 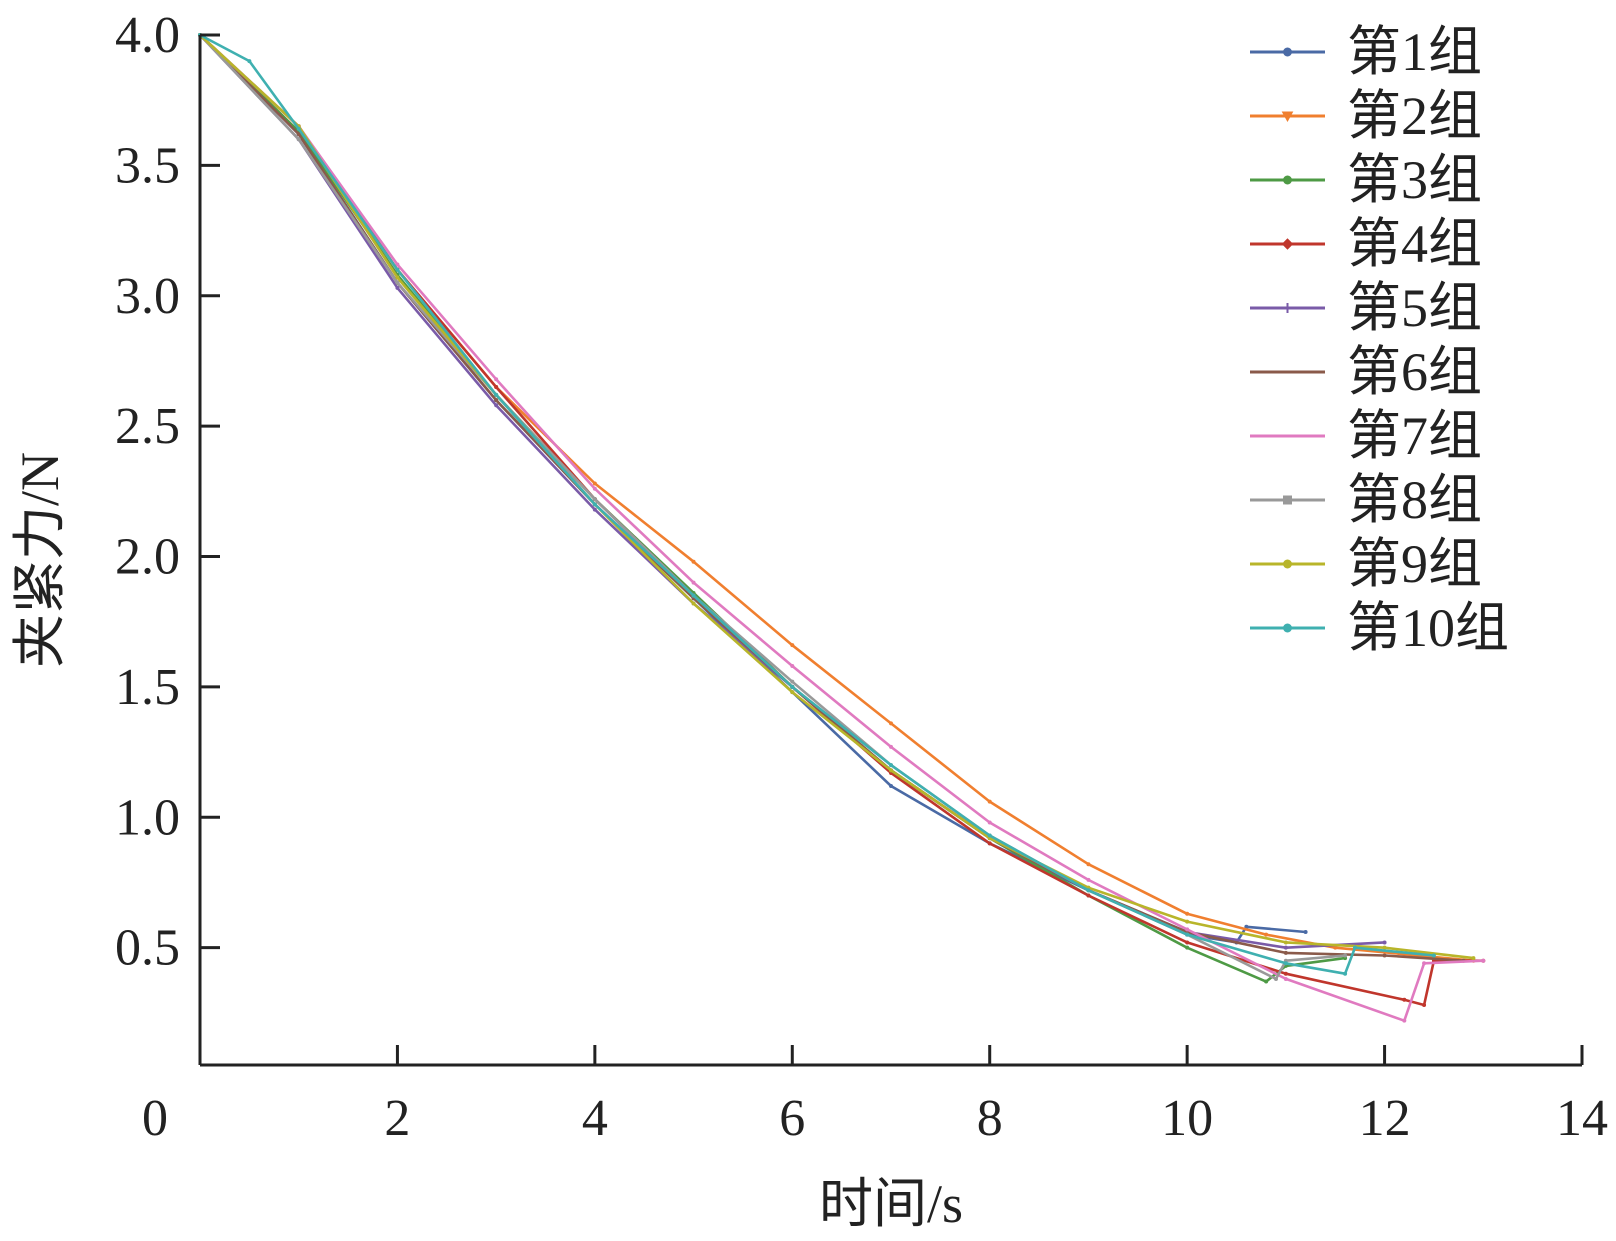 I want to click on y-tick-label: 3.5, so click(x=147, y=165).